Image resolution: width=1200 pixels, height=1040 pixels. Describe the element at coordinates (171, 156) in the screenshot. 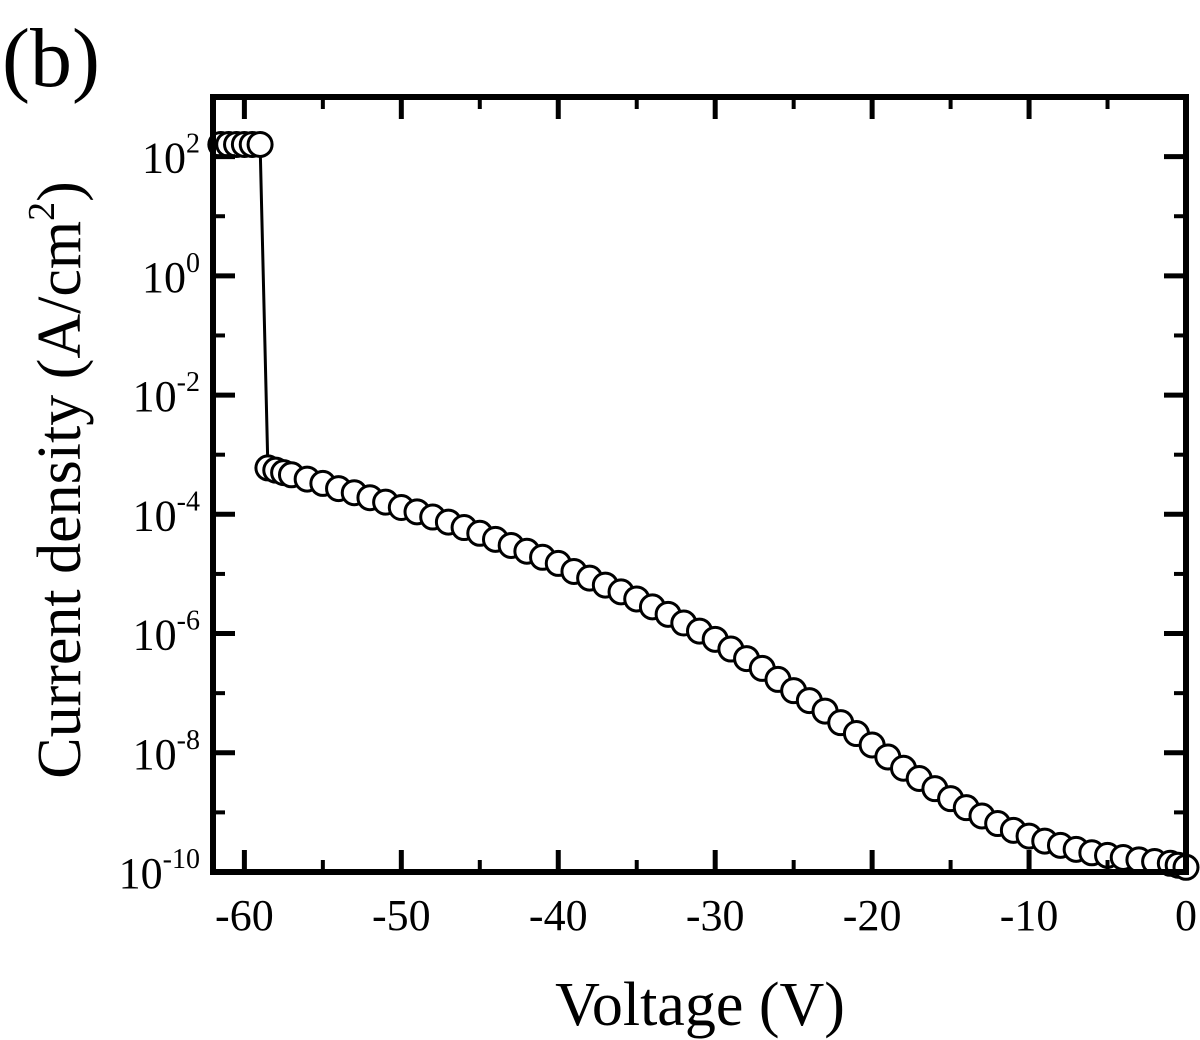

I see `y-tick-label: 10²` at that location.